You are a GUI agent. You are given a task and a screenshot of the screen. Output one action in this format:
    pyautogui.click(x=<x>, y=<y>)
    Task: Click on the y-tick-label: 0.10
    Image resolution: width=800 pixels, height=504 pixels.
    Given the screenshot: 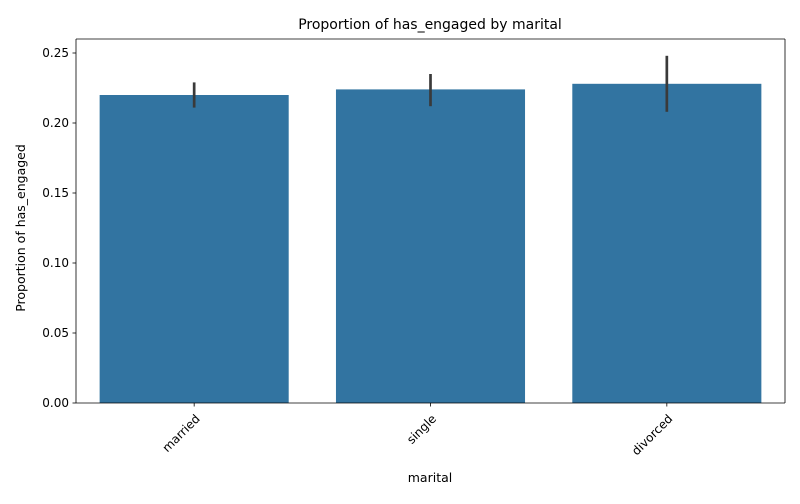 What is the action you would take?
    pyautogui.click(x=55, y=263)
    